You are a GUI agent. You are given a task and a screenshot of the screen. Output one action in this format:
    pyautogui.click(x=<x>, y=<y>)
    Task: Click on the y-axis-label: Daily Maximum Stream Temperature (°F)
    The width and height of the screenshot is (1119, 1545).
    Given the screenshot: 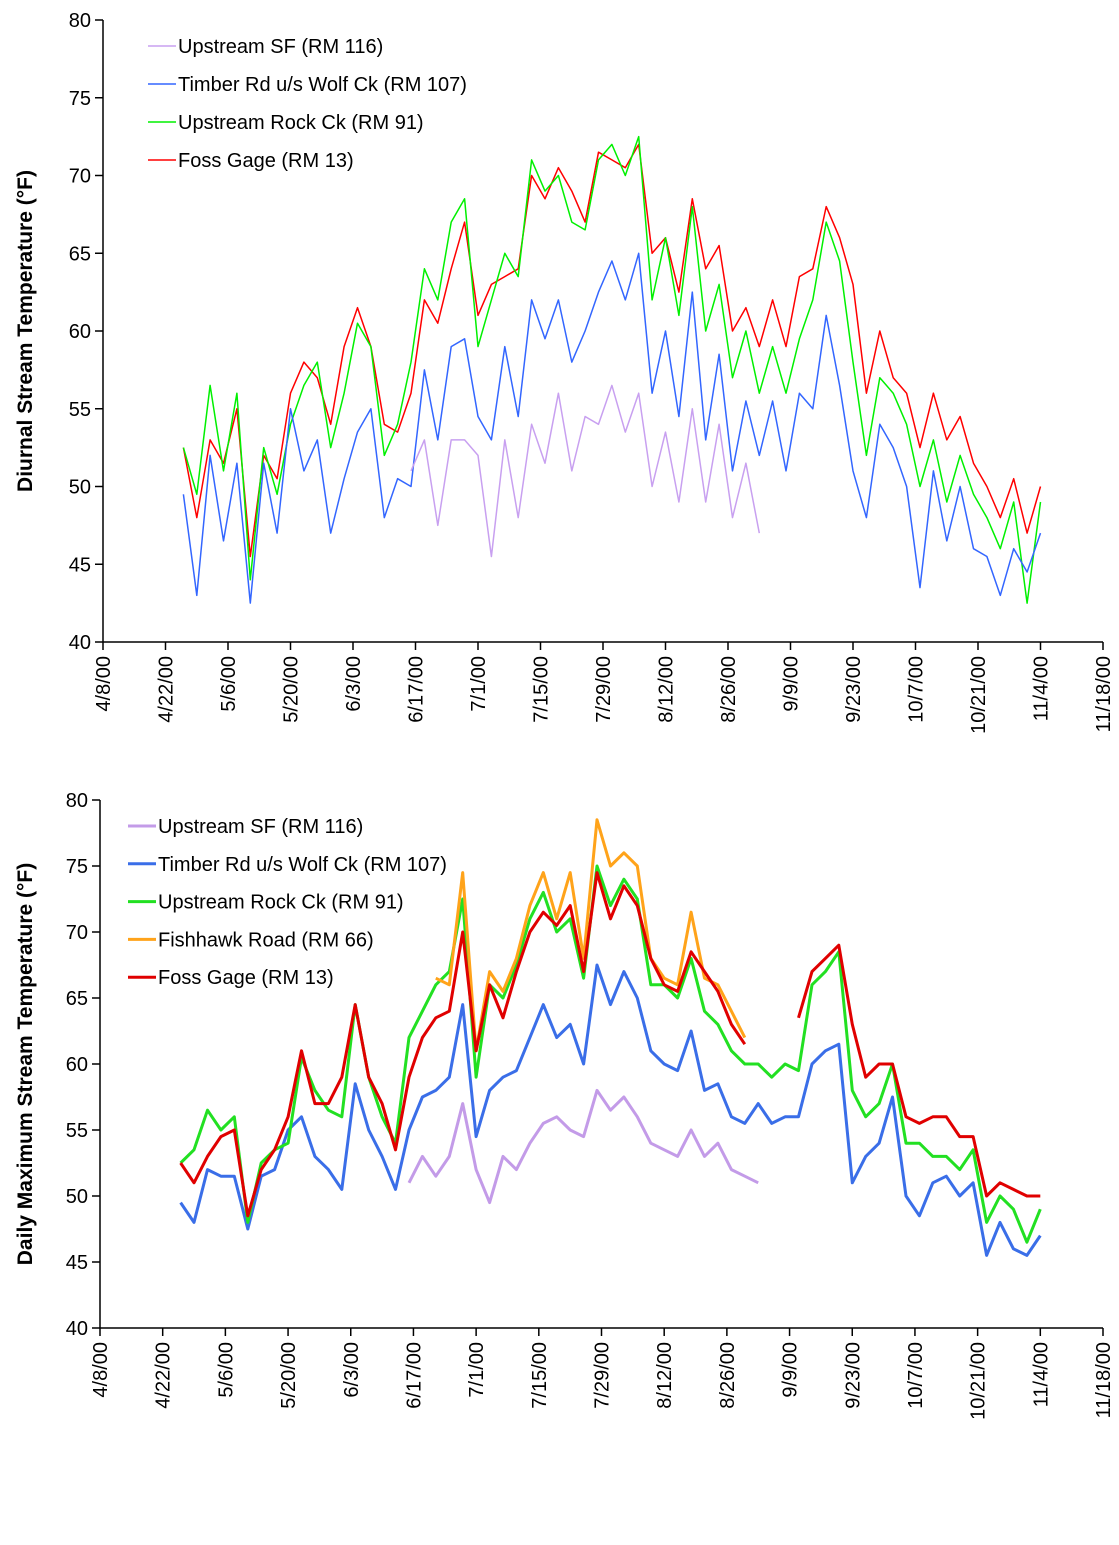 What is the action you would take?
    pyautogui.click(x=25, y=1064)
    